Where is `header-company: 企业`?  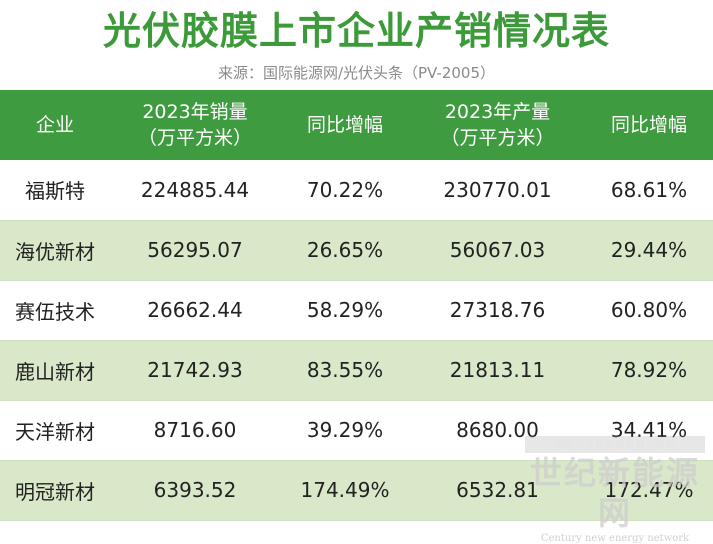 header-company: 企业 is located at coordinates (55, 125).